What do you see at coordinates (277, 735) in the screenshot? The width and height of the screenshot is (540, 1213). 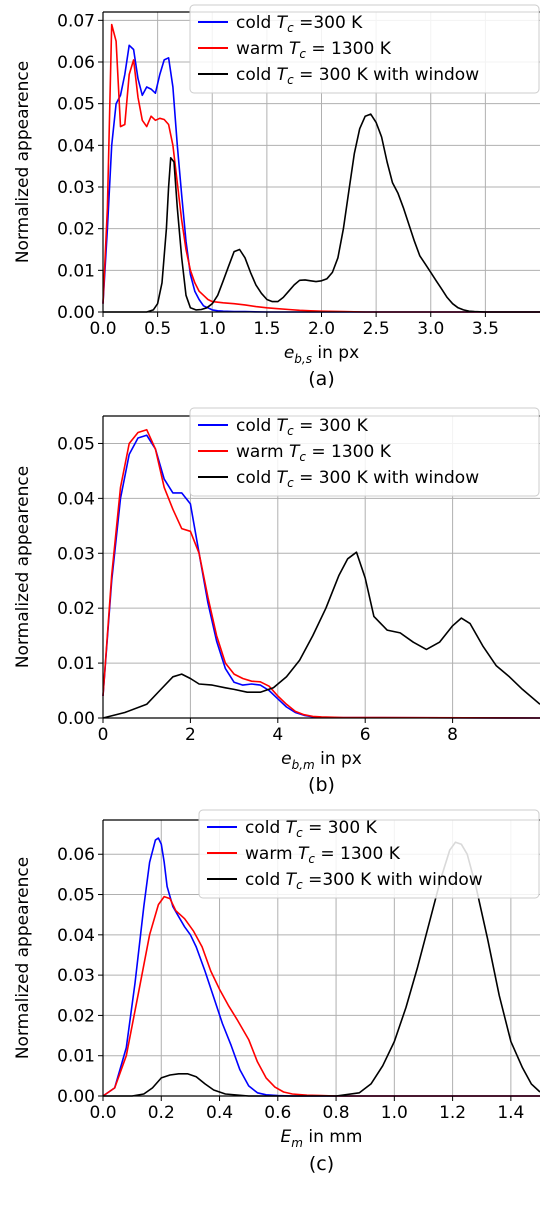 I see `x-tick-label: 4` at bounding box center [277, 735].